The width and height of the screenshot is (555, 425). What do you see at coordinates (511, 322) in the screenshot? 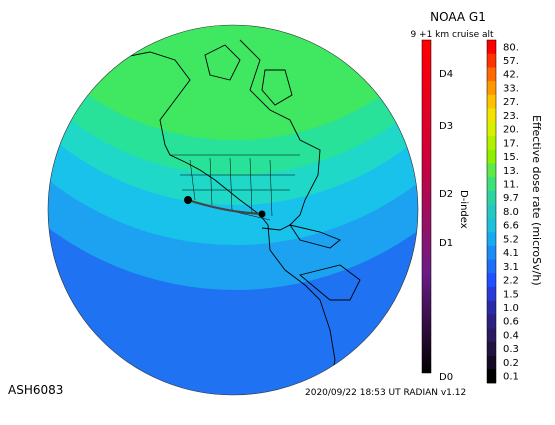
I see `dose-rate-label: 0.6` at bounding box center [511, 322].